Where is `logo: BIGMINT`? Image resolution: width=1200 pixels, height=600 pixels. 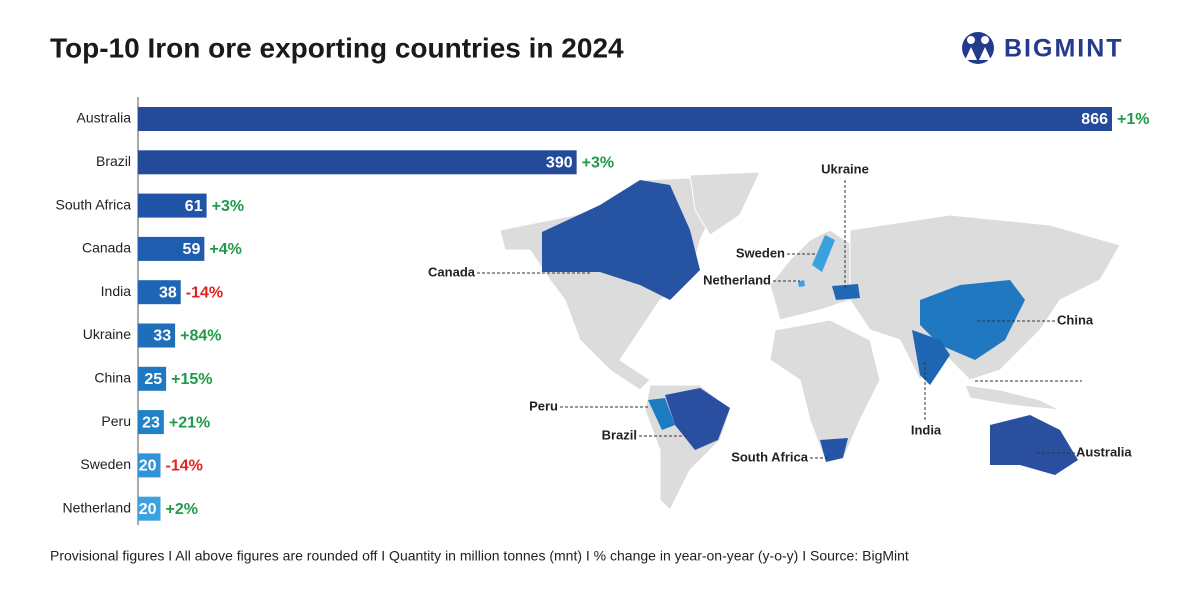 logo: BIGMINT is located at coordinates (1043, 48).